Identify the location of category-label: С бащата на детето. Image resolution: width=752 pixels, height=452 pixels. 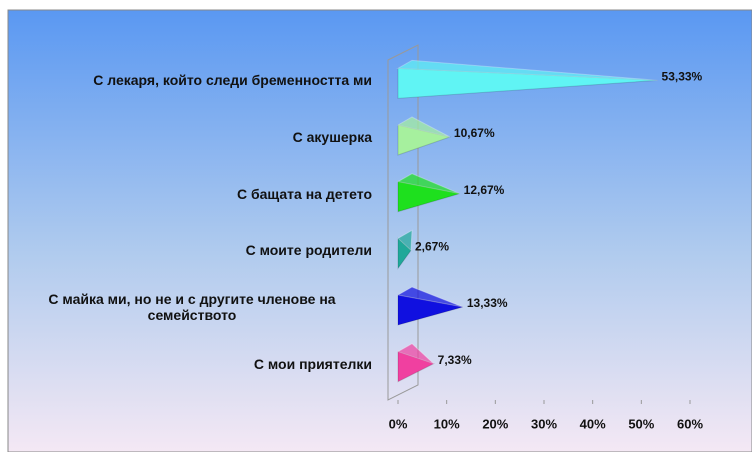
(192, 194).